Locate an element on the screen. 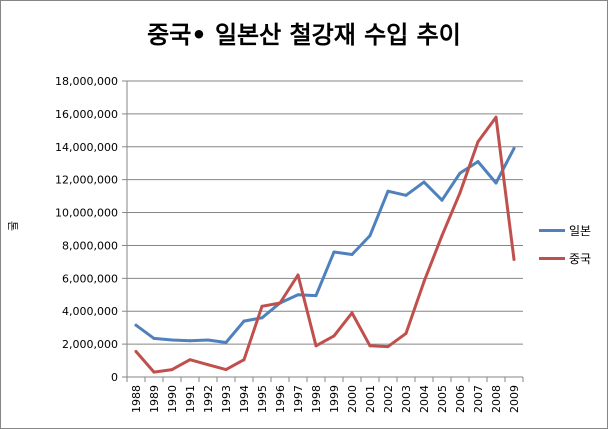 The image size is (608, 429). legend-swatch-japan is located at coordinates (552, 230).